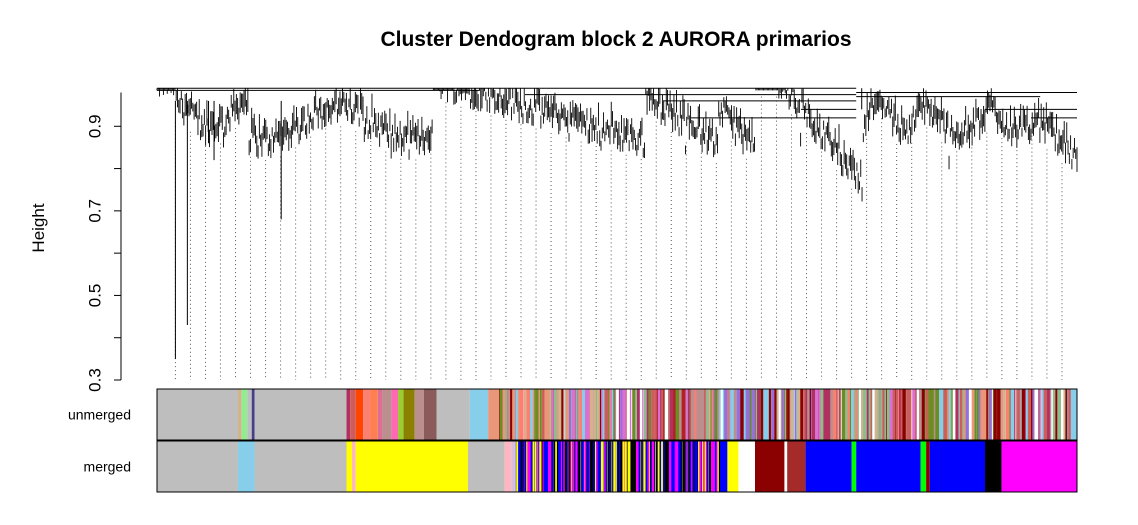 This screenshot has height=525, width=1138. Describe the element at coordinates (94, 211) in the screenshot. I see `y-tick-label: 0.7` at that location.